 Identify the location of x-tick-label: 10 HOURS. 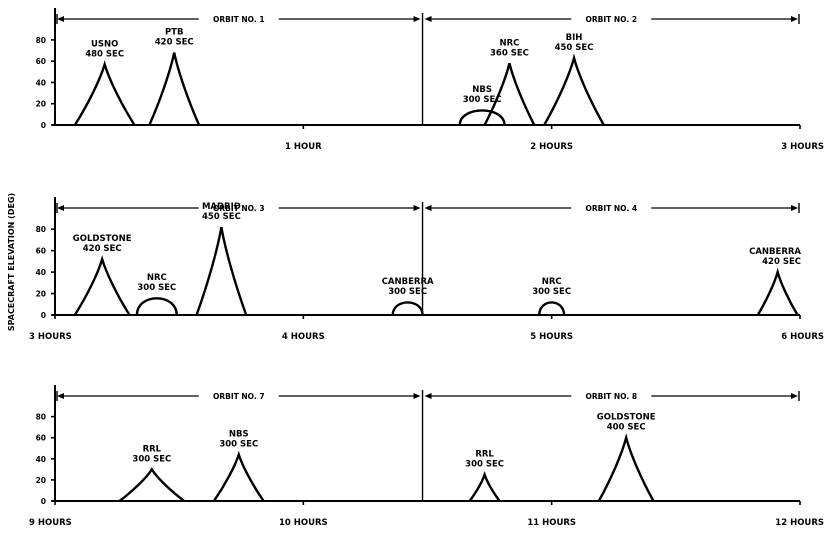
(303, 523).